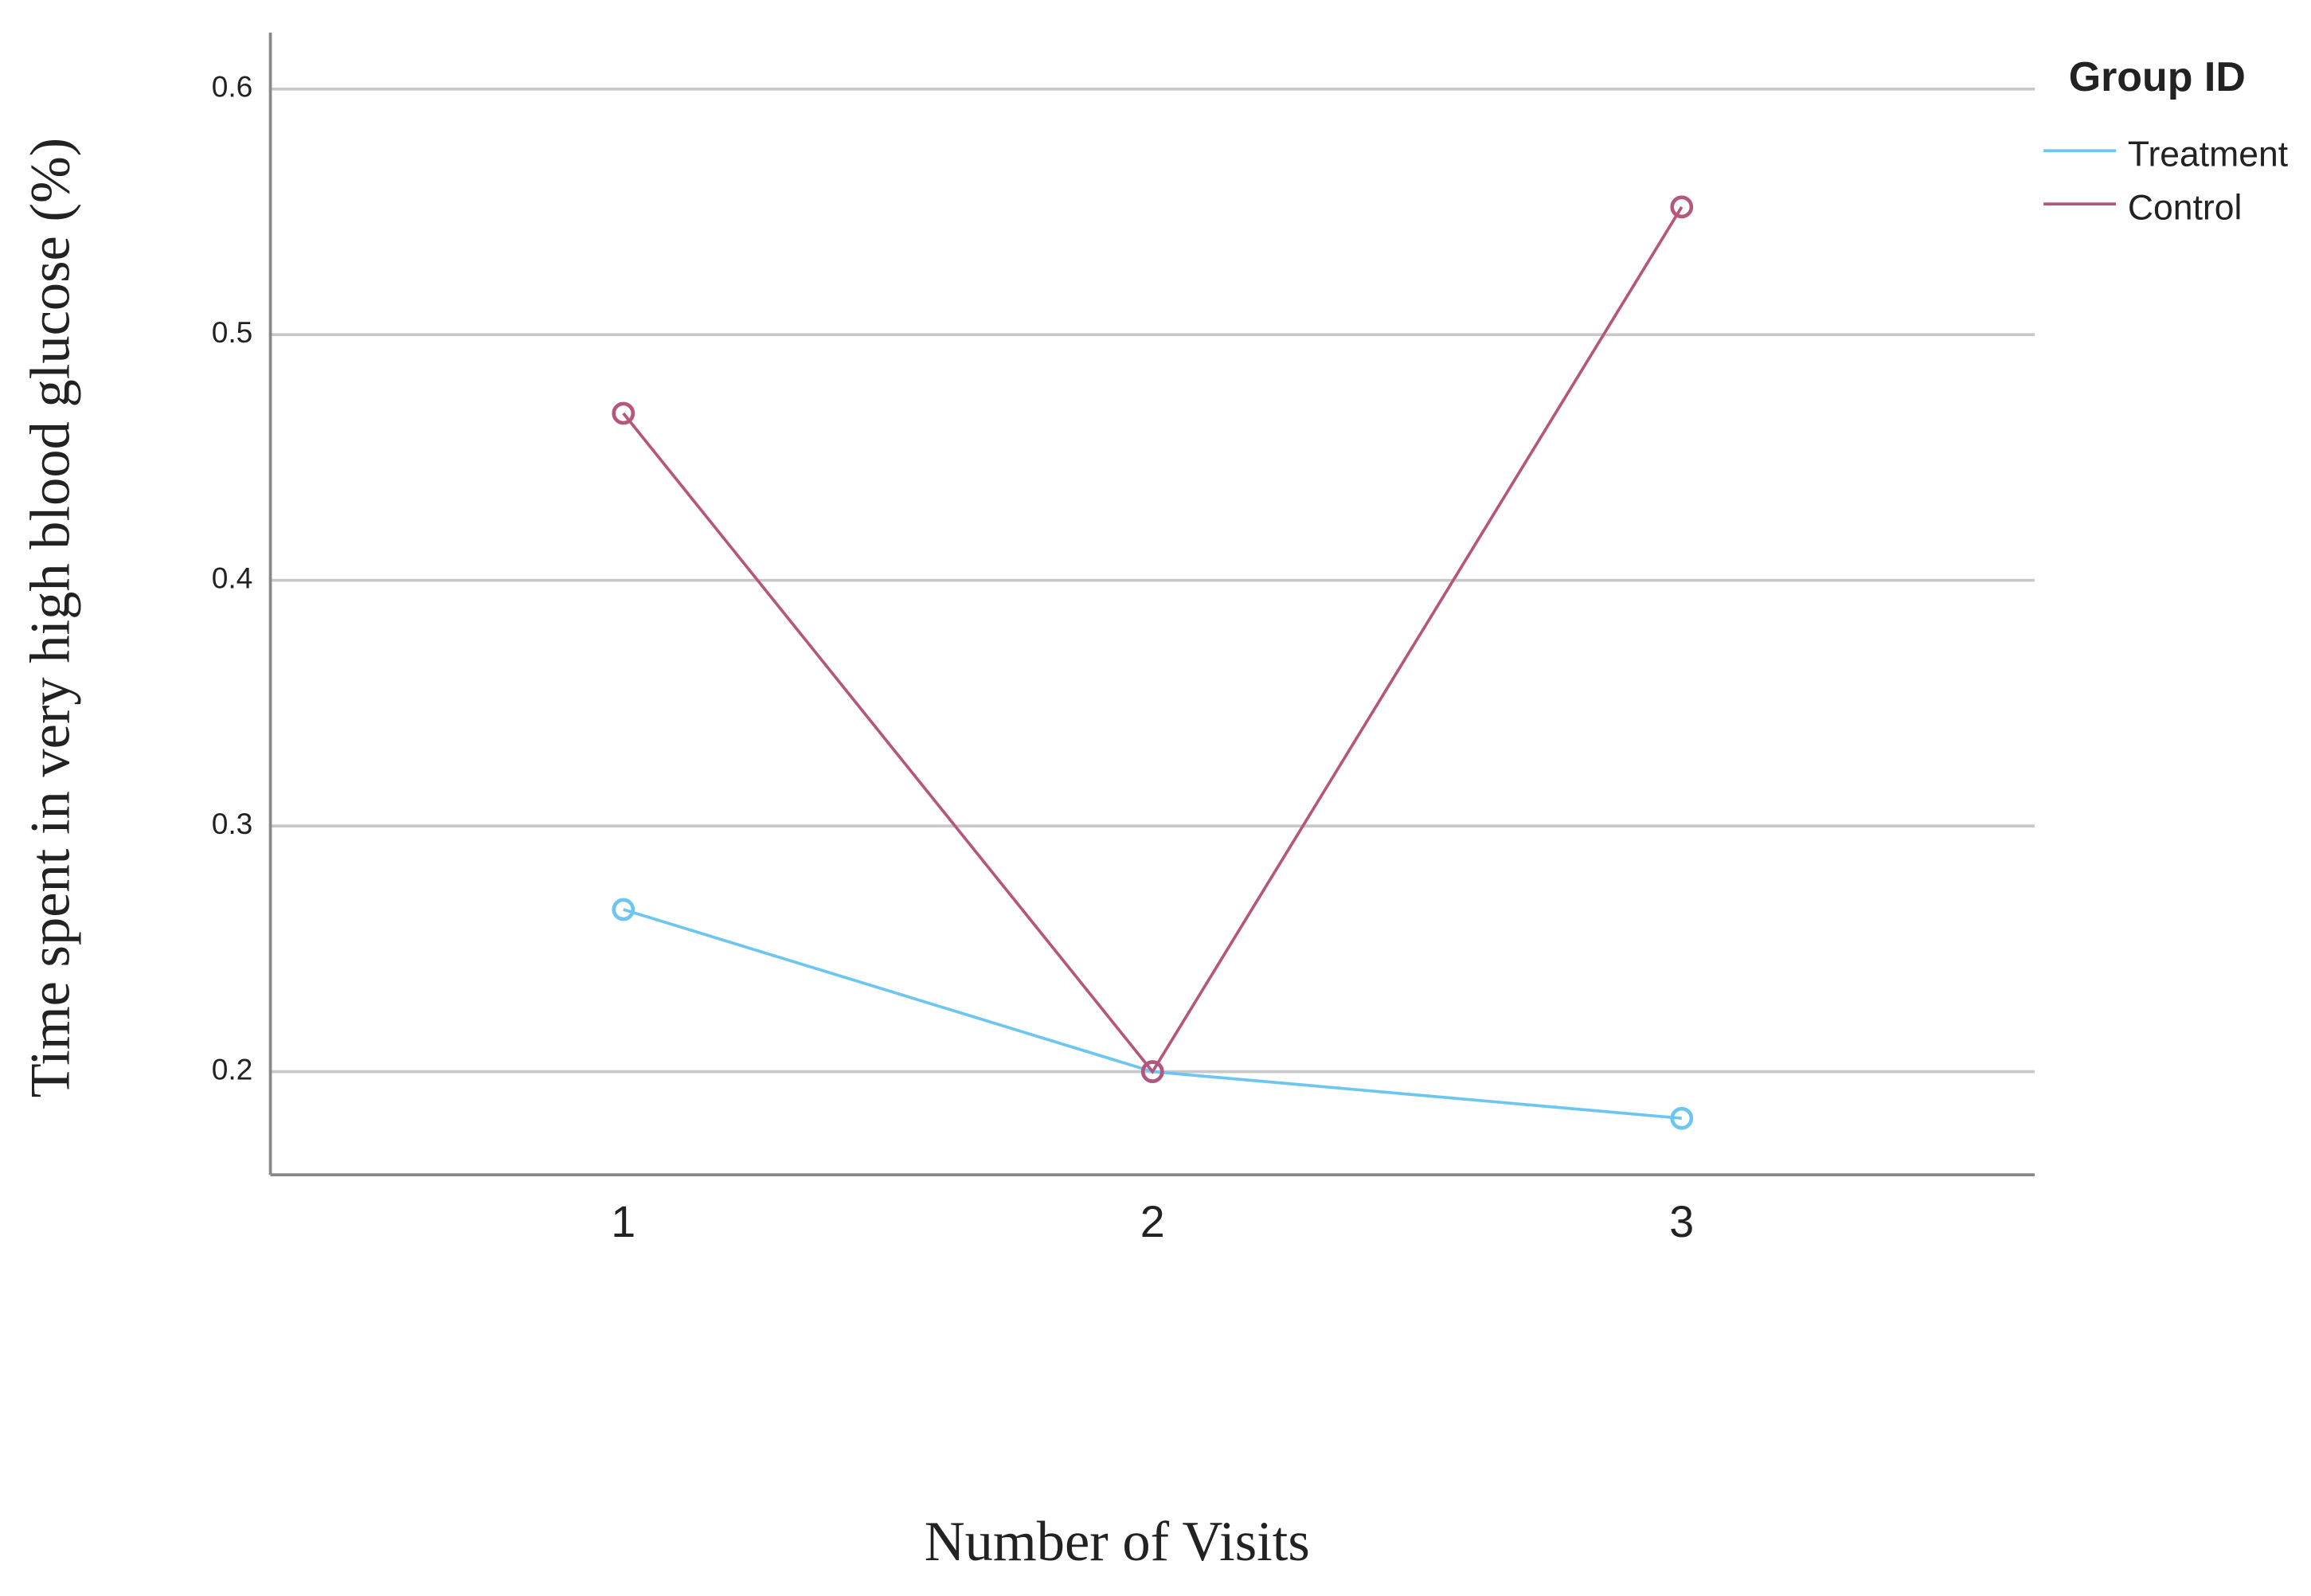 The image size is (2311, 1596). Describe the element at coordinates (623, 1221) in the screenshot. I see `x-tick-label: 1` at that location.